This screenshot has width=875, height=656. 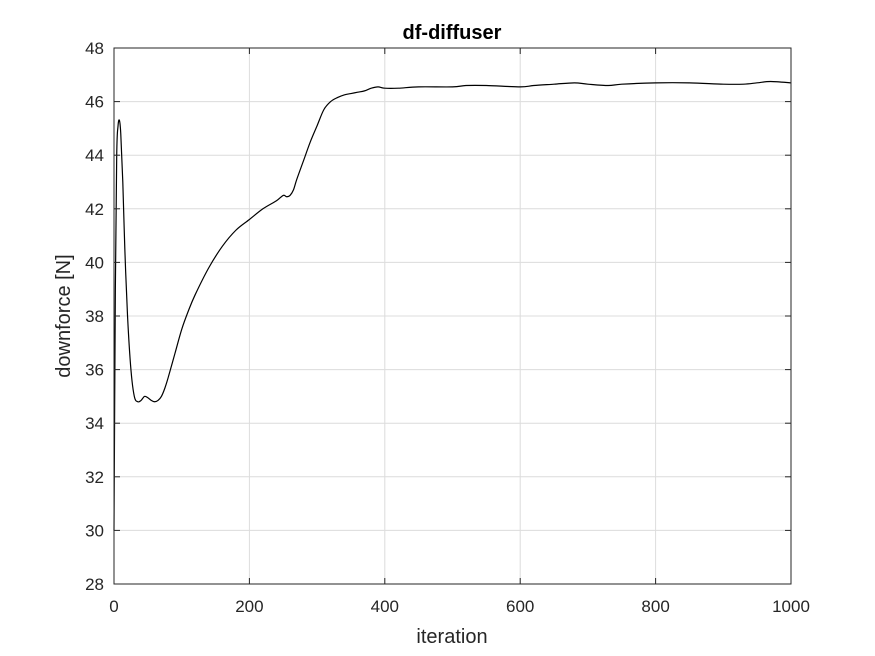 What do you see at coordinates (64, 315) in the screenshot?
I see `y-axis-label: downforce [N]` at bounding box center [64, 315].